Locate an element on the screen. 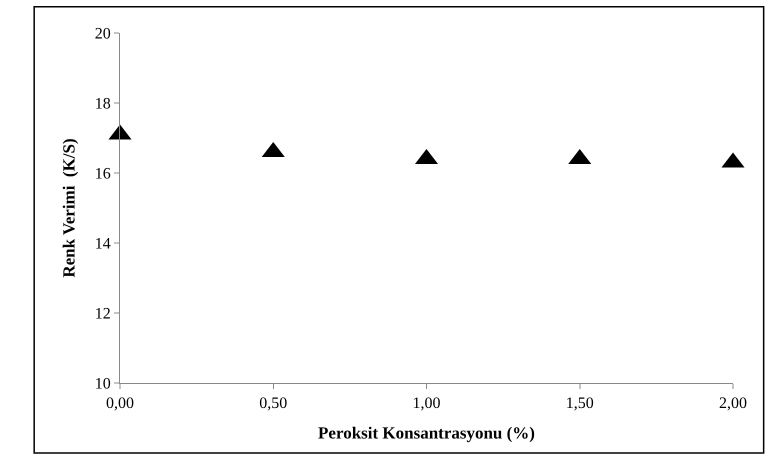 This screenshot has width=771, height=463. x-tick-label: 2,00 is located at coordinates (733, 403).